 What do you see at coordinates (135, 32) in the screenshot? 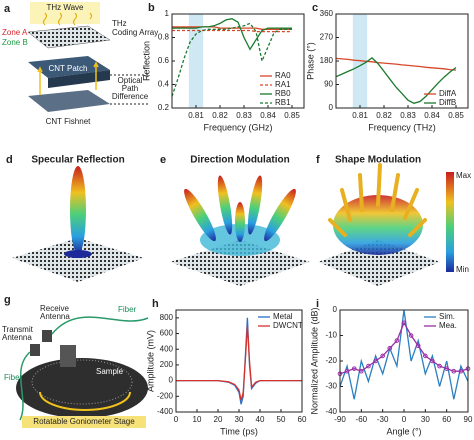
I see `array-label: Coding Array` at bounding box center [135, 32].